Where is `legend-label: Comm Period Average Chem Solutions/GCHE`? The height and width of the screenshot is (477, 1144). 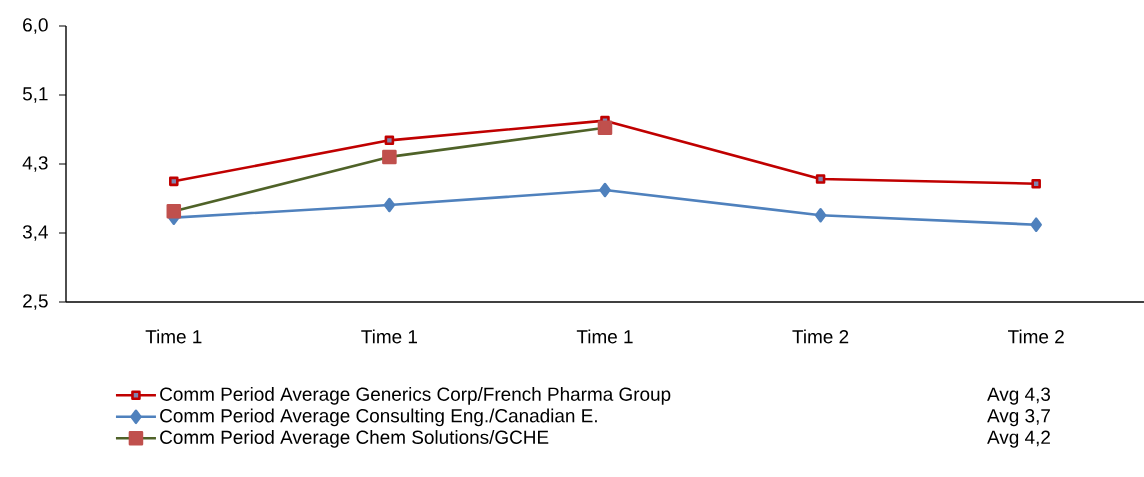 legend-label: Comm Period Average Chem Solutions/GCHE is located at coordinates (354, 439).